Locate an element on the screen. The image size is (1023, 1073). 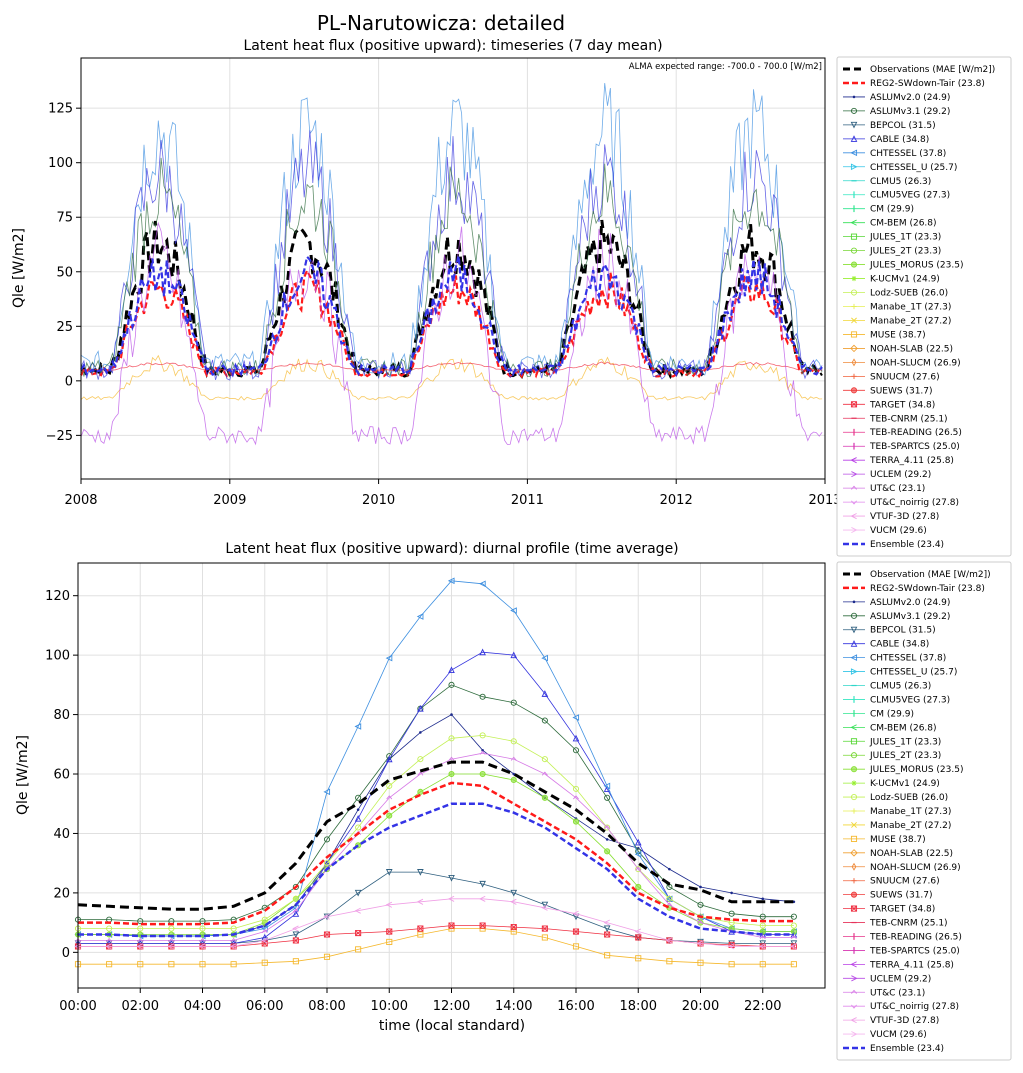
timeseries-x-tick-label: 2008 is located at coordinates (80, 500).